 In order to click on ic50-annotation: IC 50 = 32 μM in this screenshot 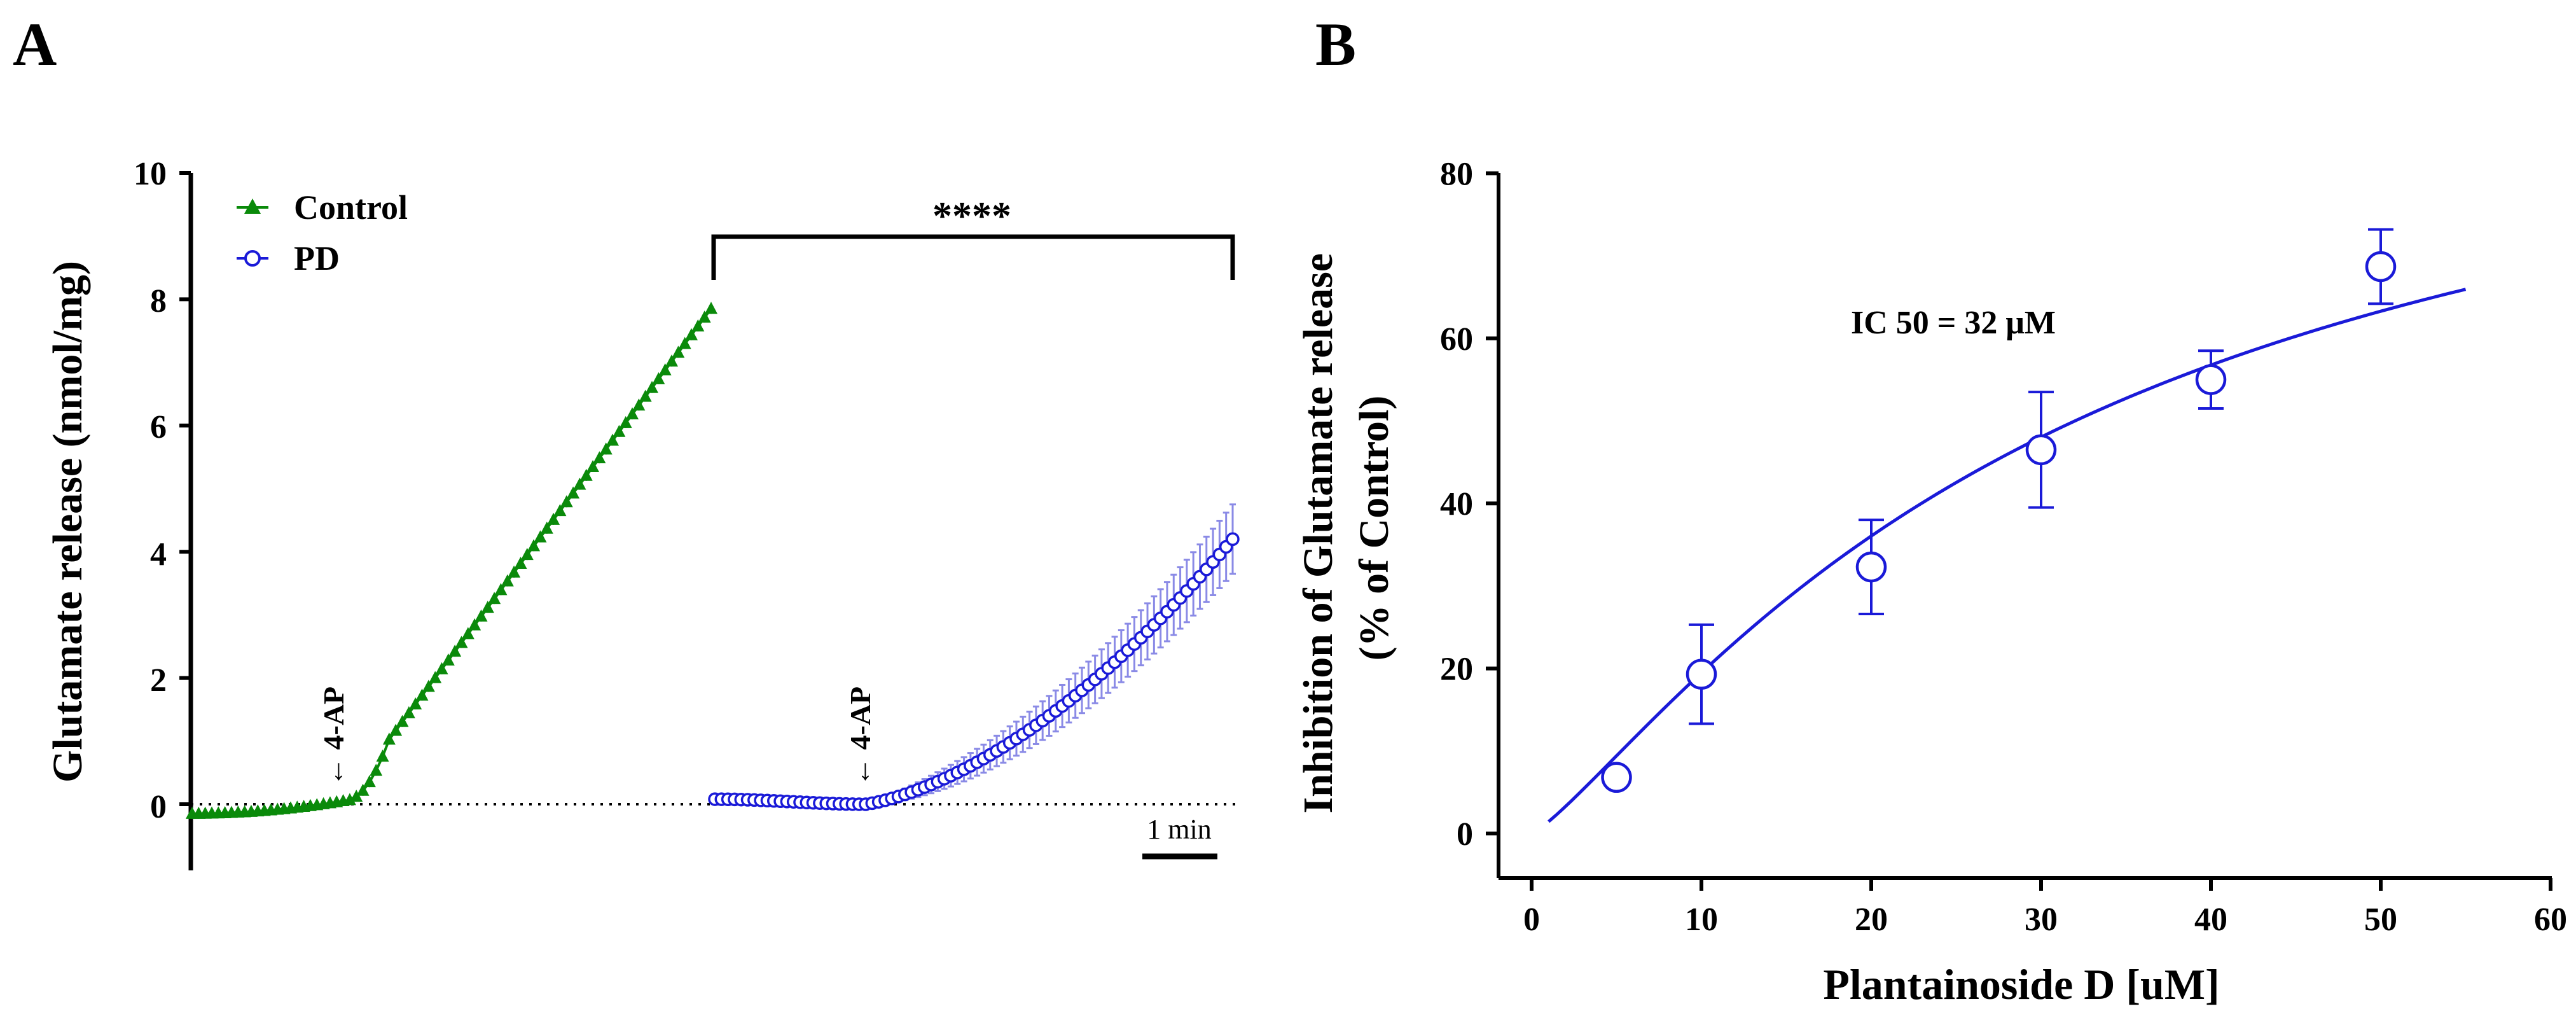, I will do `click(1953, 323)`.